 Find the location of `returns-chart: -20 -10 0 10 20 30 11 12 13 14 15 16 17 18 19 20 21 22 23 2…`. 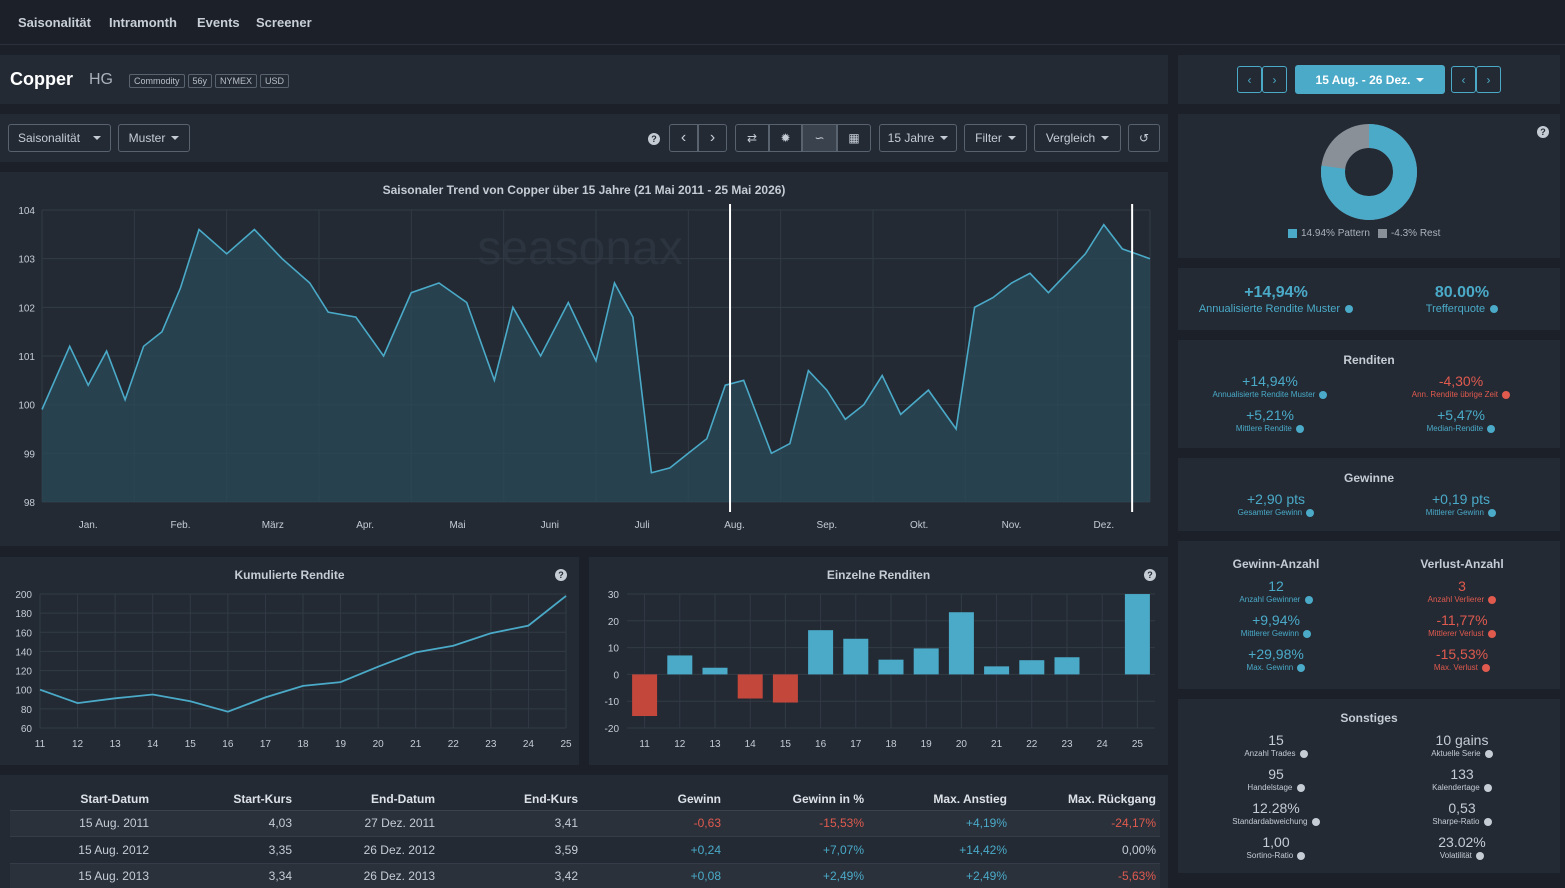

returns-chart: -20 -10 0 10 20 30 11 12 13 14 15 16 17 18 19 20 21 22 23 2… is located at coordinates (878, 661).